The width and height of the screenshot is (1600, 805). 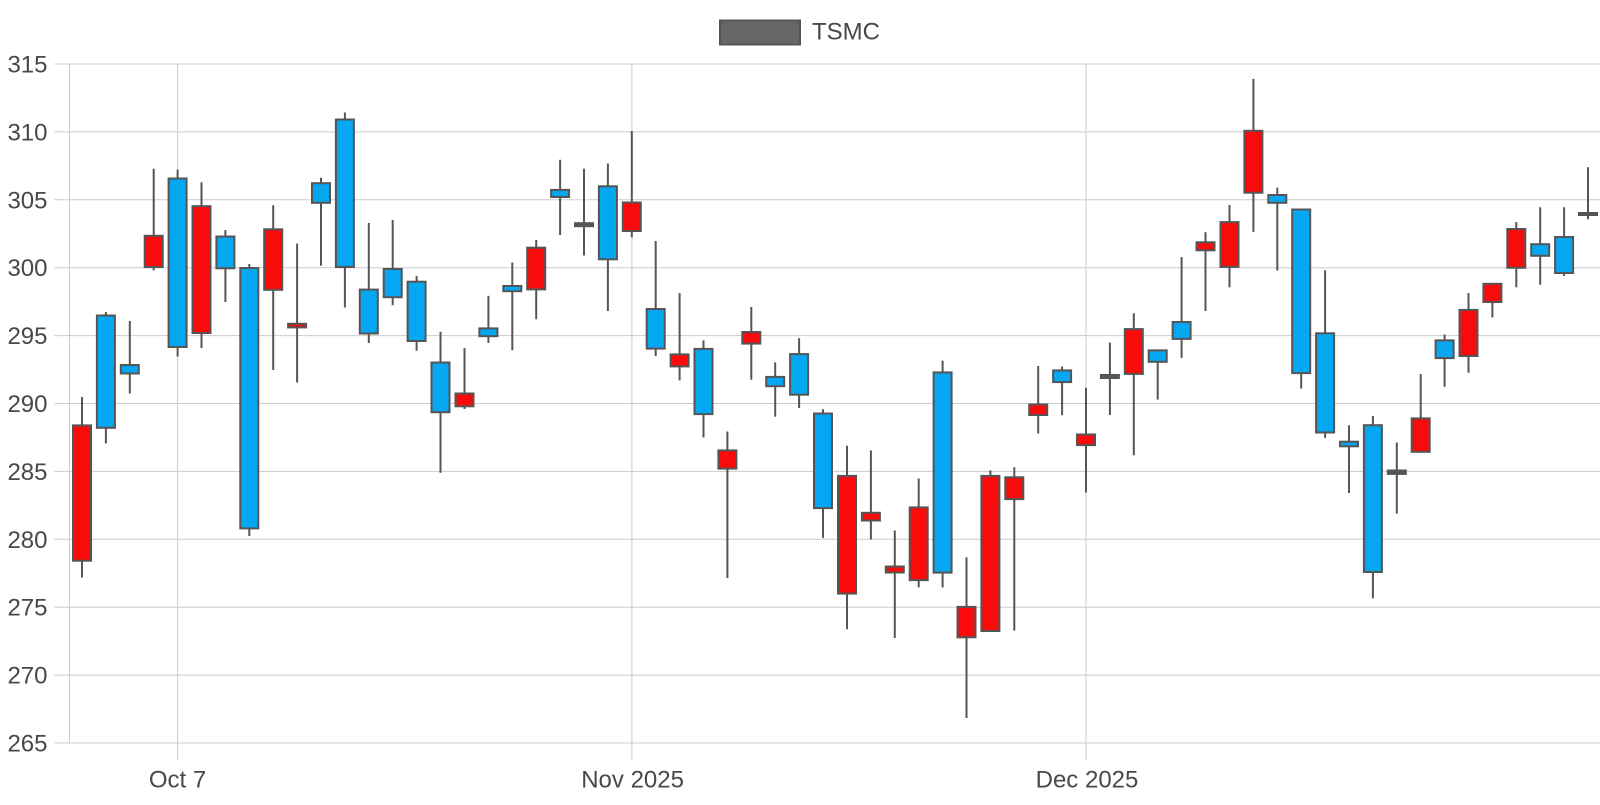 I want to click on svg-text: Nov 2025, so click(x=632, y=780).